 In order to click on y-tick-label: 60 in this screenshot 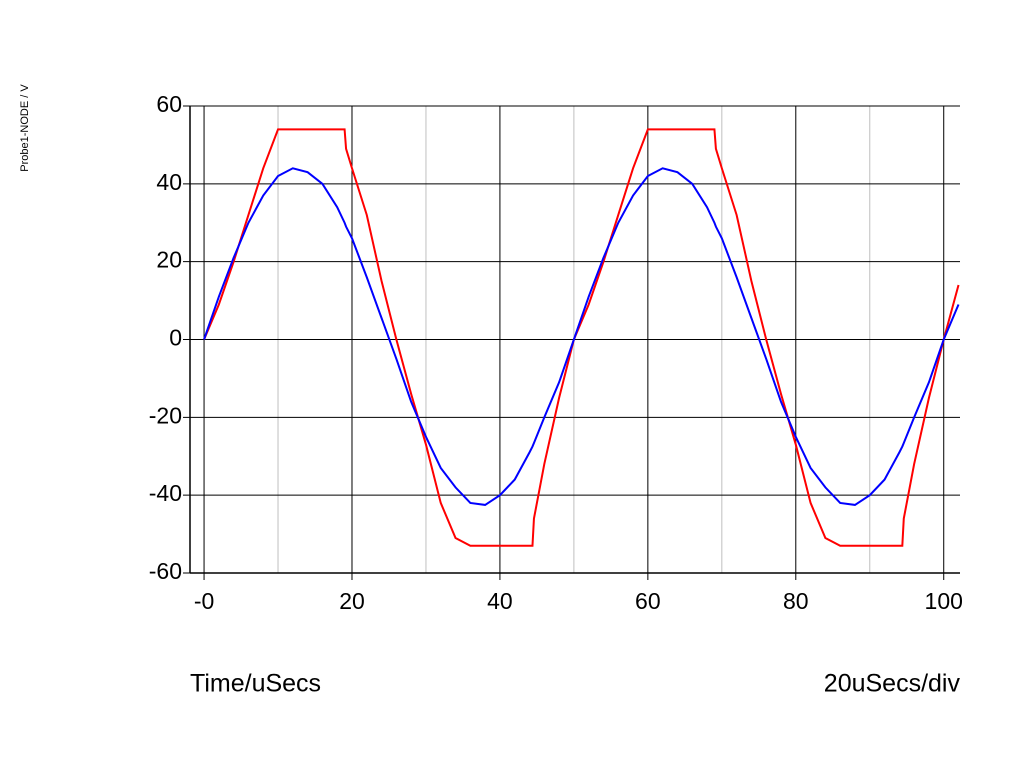, I will do `click(169, 104)`.